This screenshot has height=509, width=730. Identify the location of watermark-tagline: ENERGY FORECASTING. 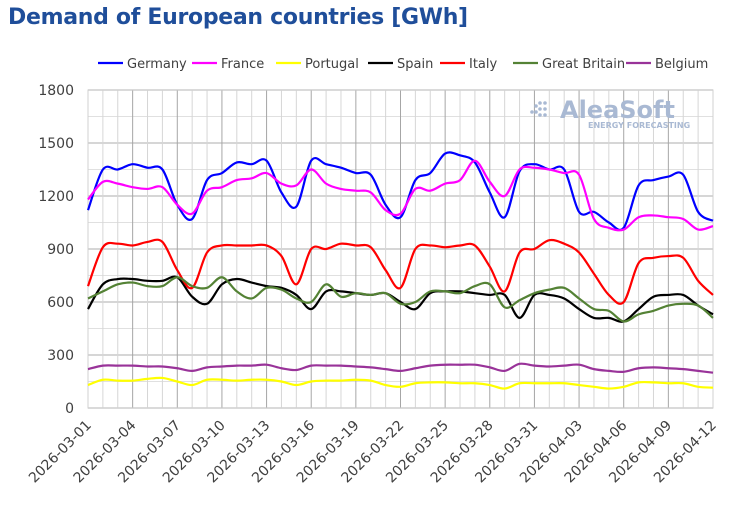
(639, 125).